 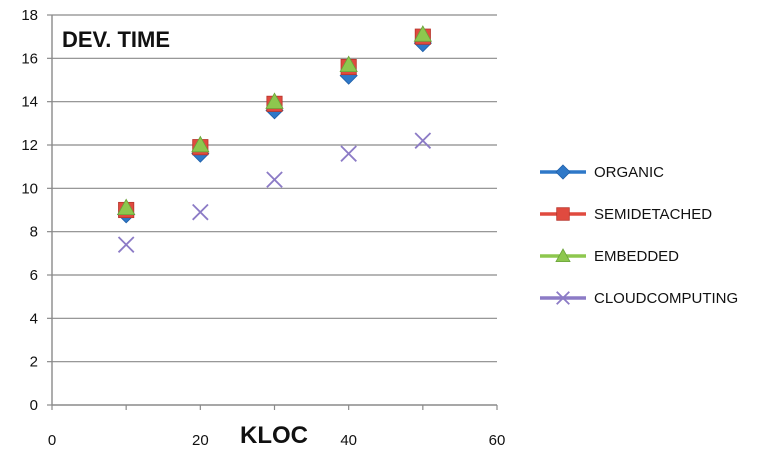 I want to click on legend-entry: ORGANIC, so click(x=602, y=172).